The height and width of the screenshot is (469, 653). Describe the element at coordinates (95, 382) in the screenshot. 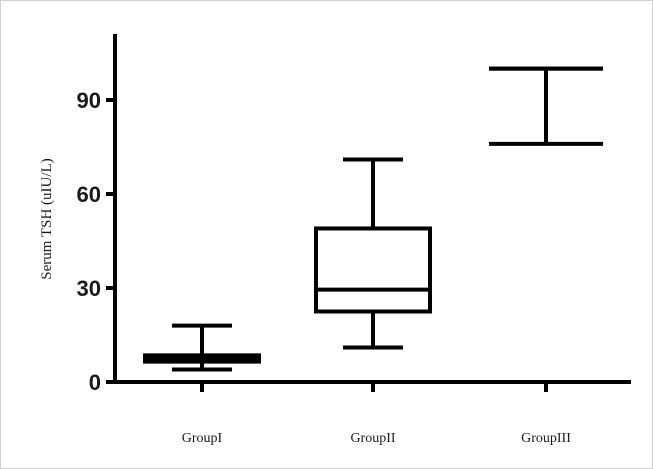

I see `y-tick-label-0: 0` at that location.